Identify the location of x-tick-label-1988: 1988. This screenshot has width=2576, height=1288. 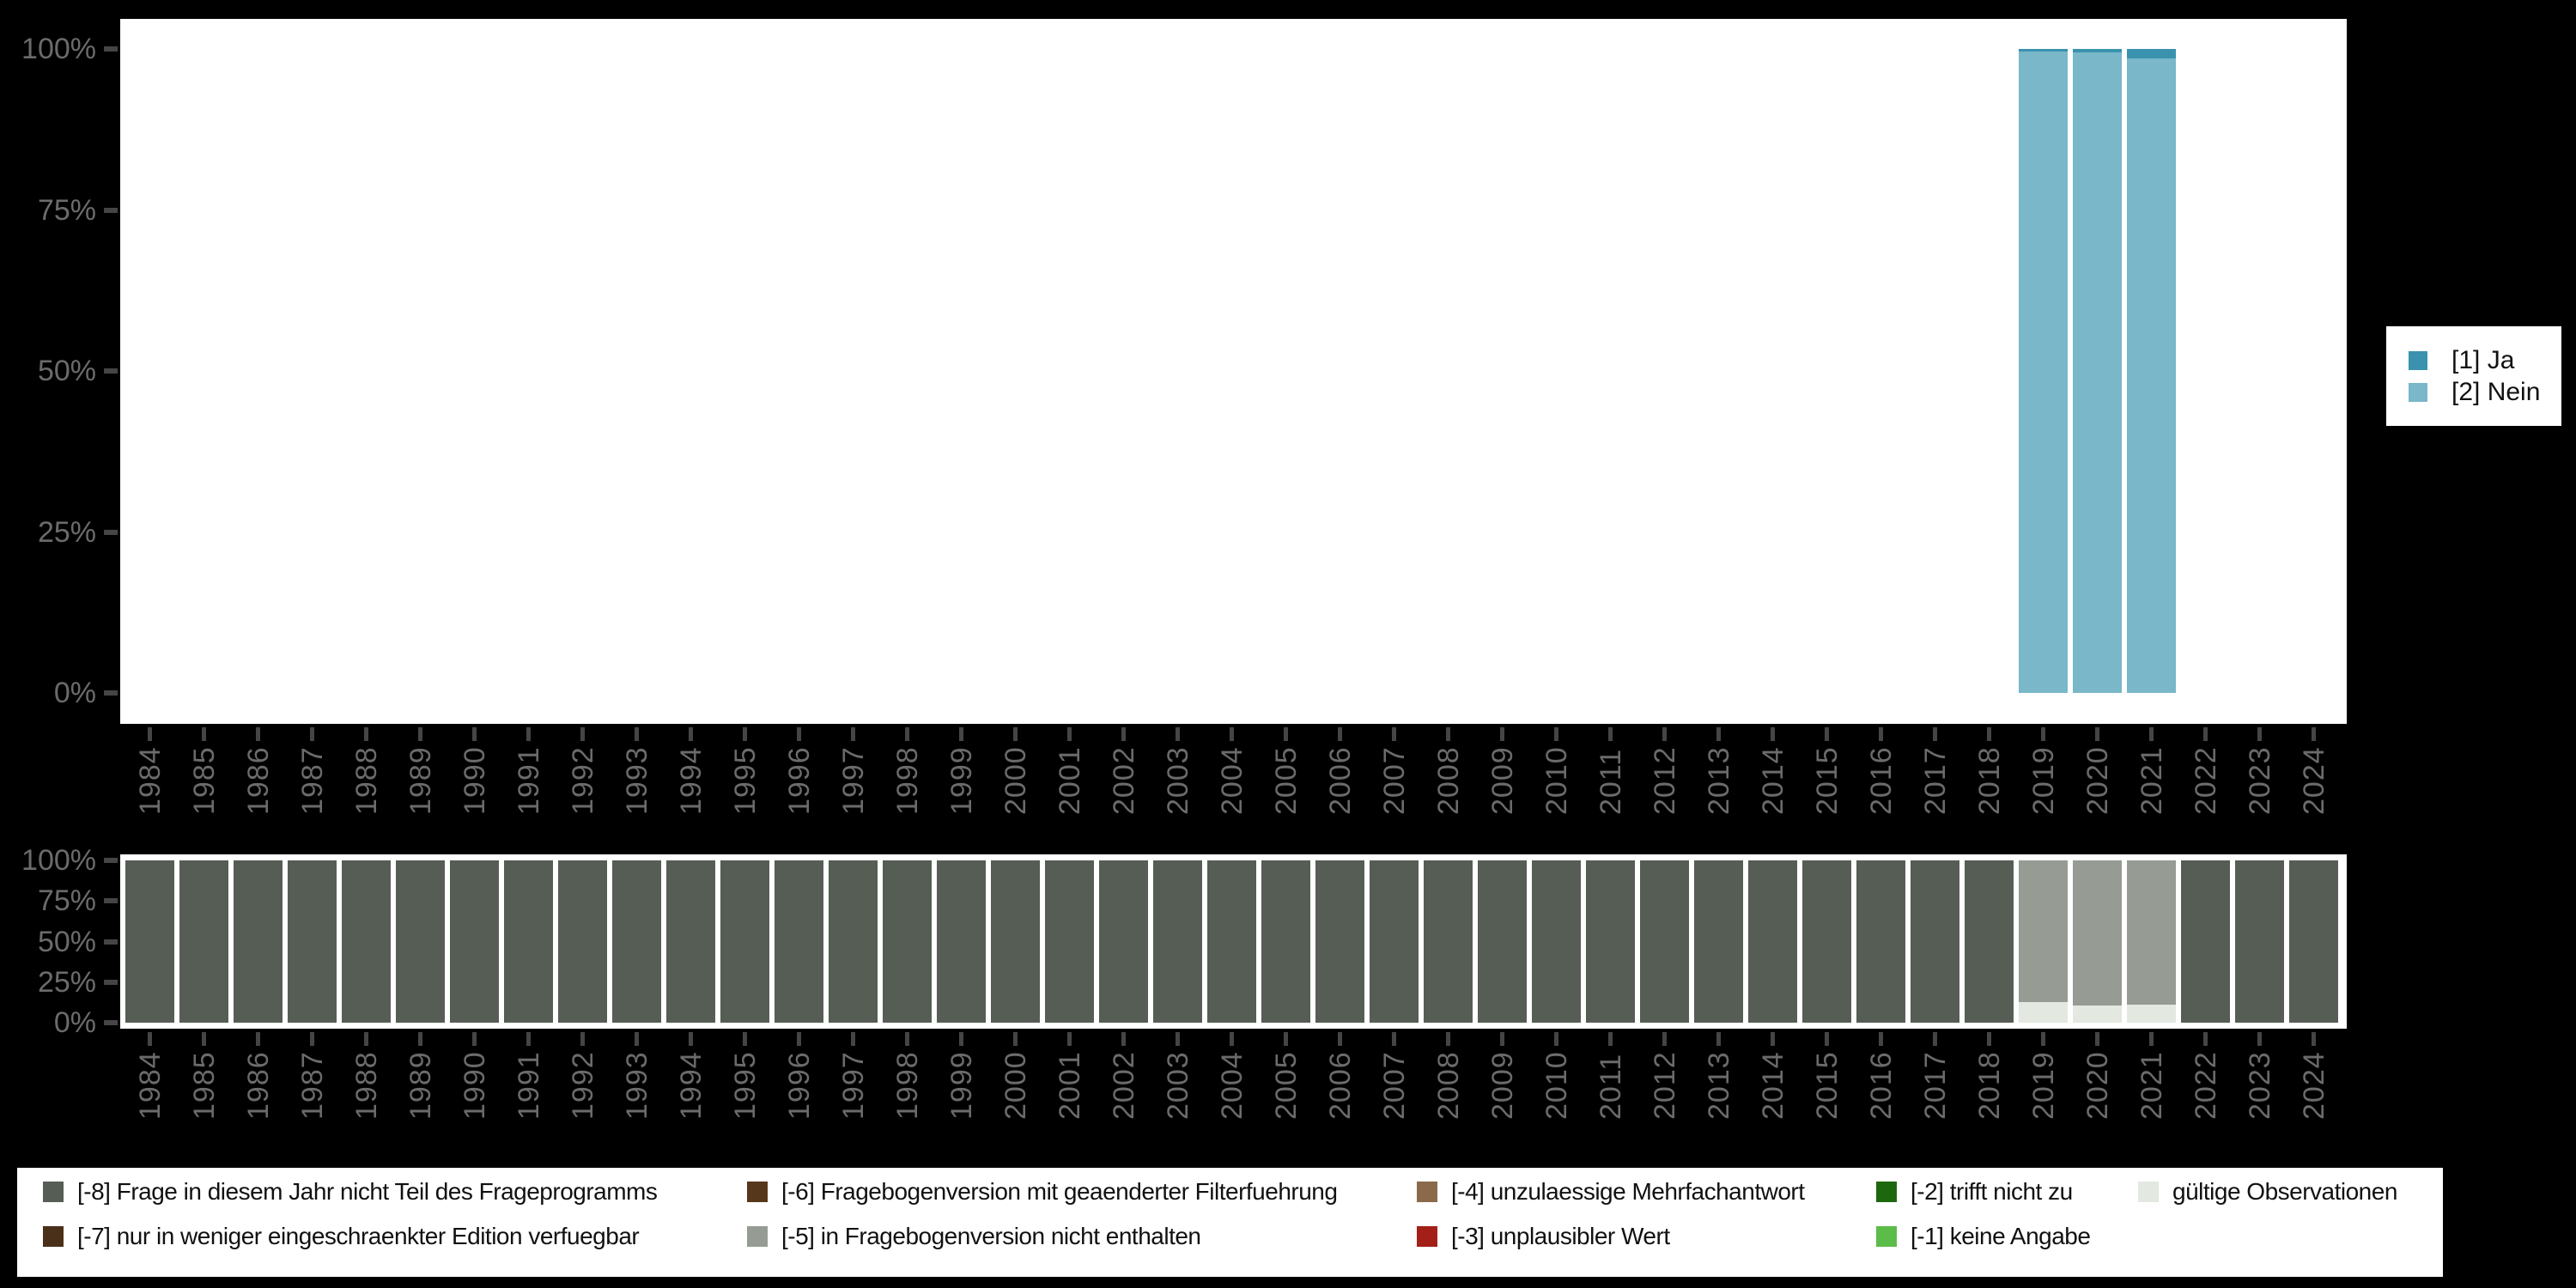
(366, 1085).